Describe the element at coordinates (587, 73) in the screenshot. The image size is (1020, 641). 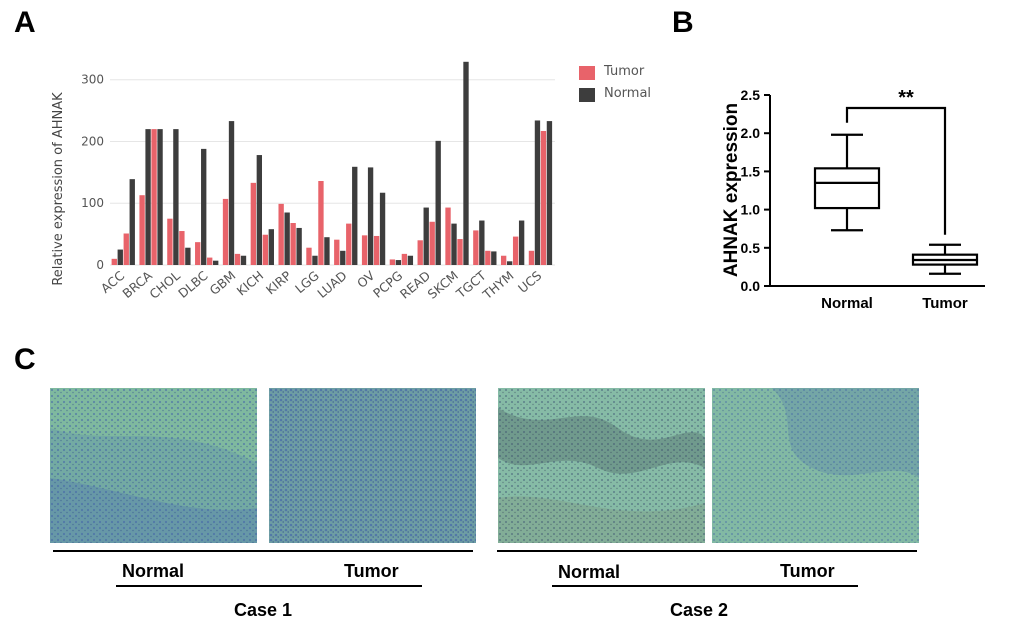
I see `legend-tumor-swatch` at that location.